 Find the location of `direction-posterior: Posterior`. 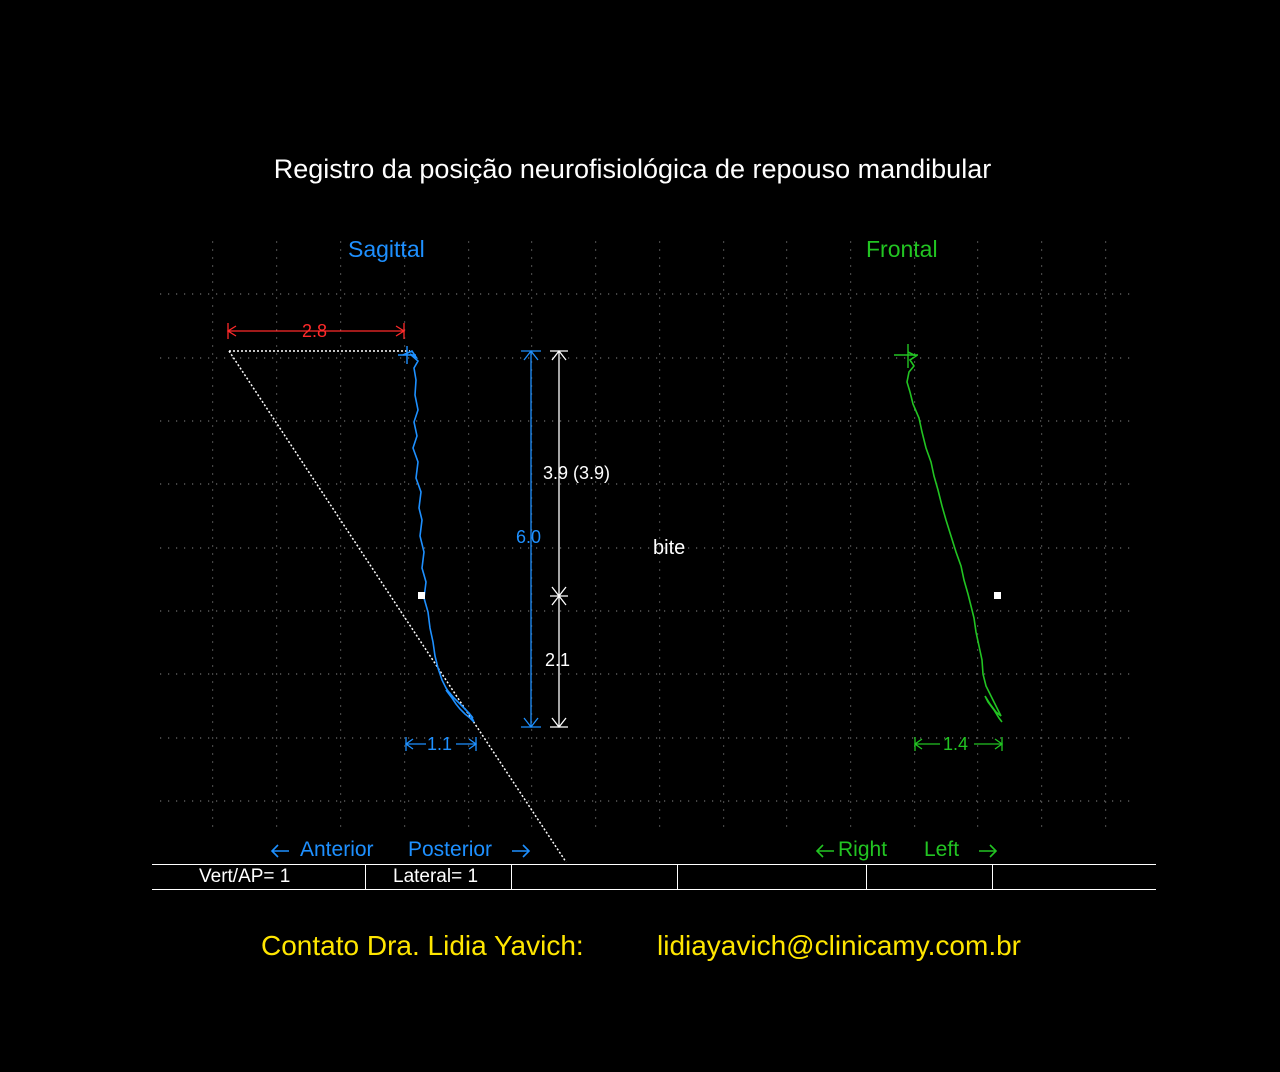

direction-posterior: Posterior is located at coordinates (450, 849).